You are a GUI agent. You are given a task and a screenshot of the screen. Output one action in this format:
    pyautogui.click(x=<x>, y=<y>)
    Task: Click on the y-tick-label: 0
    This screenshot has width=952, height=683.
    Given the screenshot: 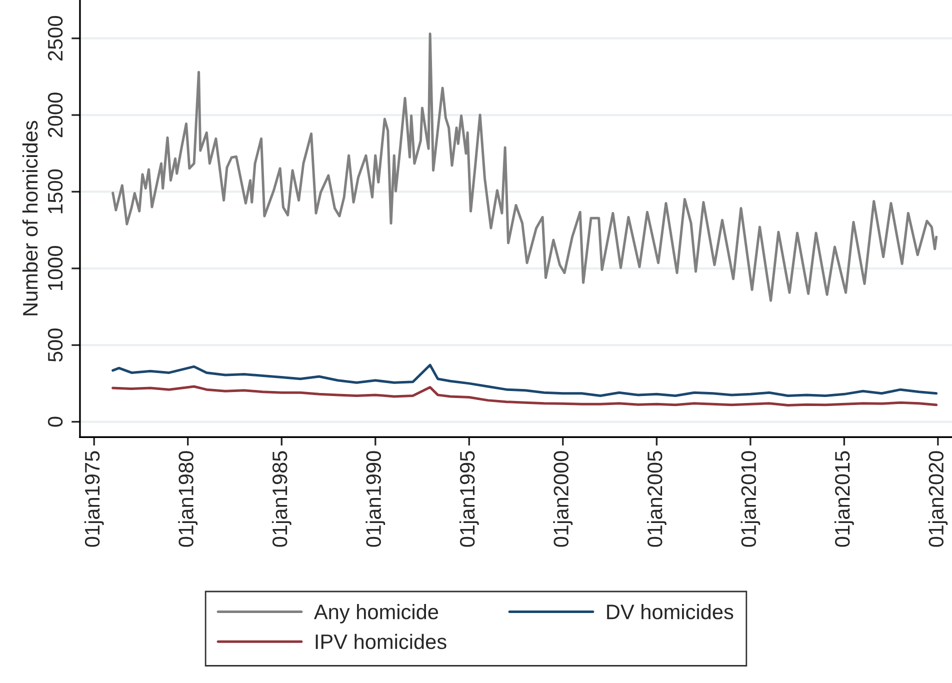 What is the action you would take?
    pyautogui.click(x=55, y=421)
    